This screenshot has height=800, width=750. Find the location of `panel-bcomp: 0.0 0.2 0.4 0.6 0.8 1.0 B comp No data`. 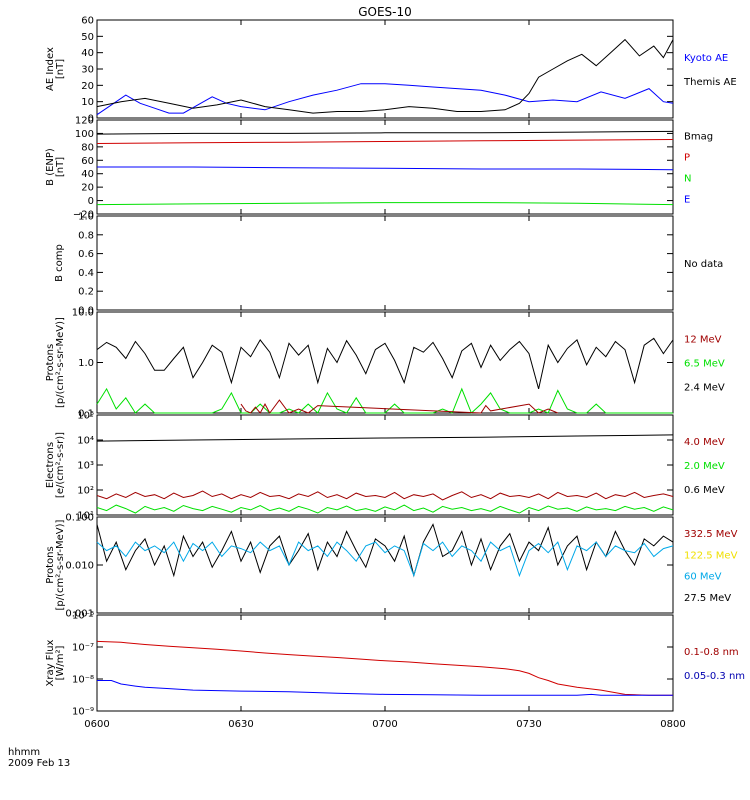

panel-bcomp: 0.0 0.2 0.4 0.6 0.8 1.0 B comp No data is located at coordinates (388, 264).